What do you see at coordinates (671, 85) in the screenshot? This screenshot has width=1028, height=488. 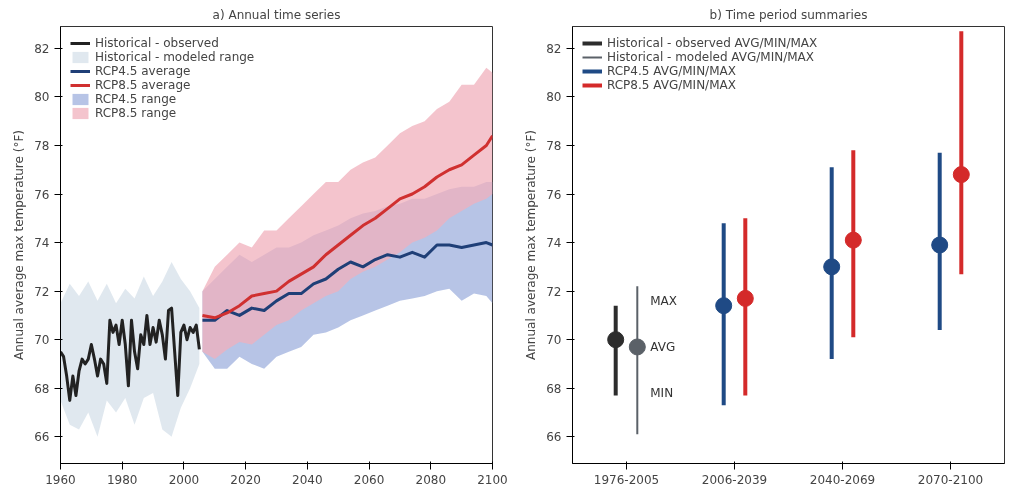 I see `legend-label: RCP8.5 AVG/MIN/MAX` at bounding box center [671, 85].